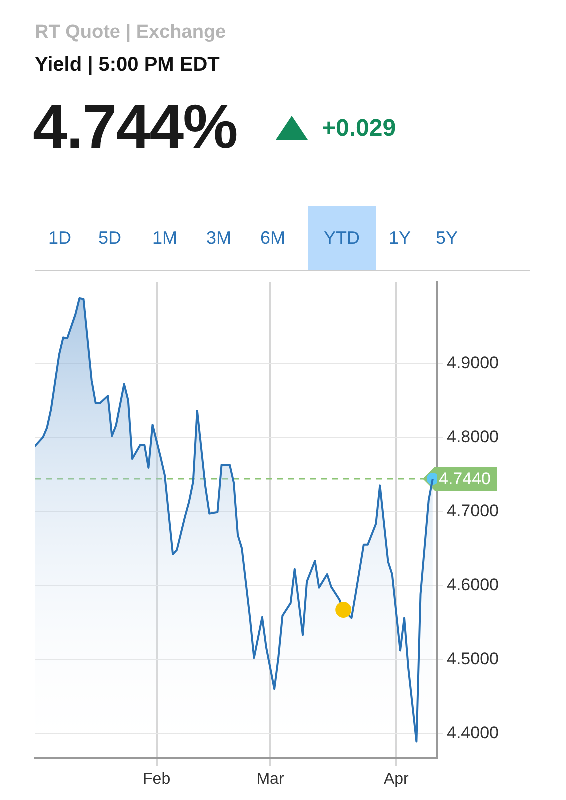 The image size is (566, 800). What do you see at coordinates (164, 238) in the screenshot?
I see `text: 1M` at bounding box center [164, 238].